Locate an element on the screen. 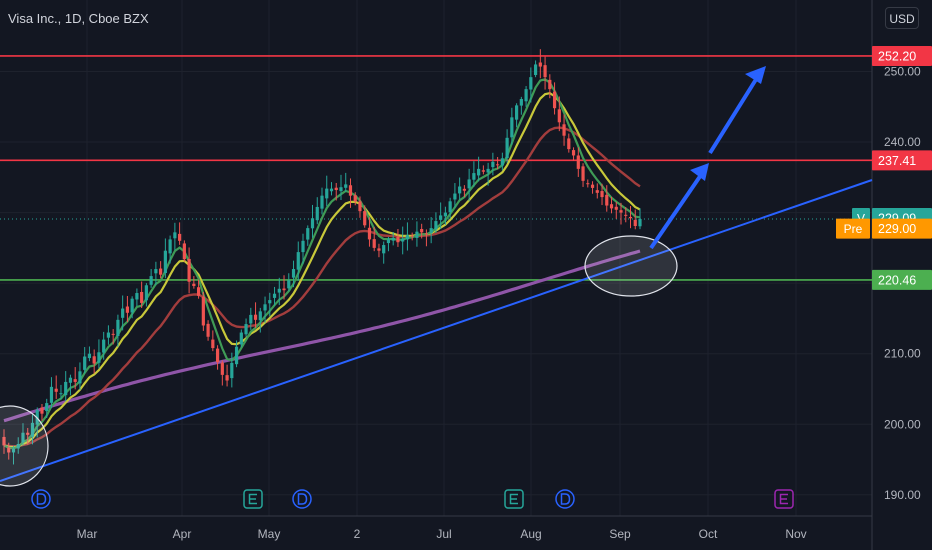 This screenshot has width=932, height=550. price-tag-value: 220.46 is located at coordinates (897, 280).